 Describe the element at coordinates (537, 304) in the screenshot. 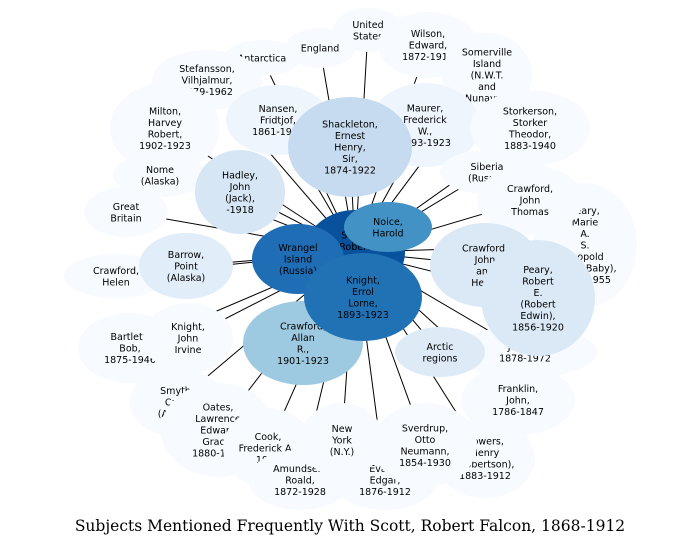

I see `node-label: (Robert` at that location.